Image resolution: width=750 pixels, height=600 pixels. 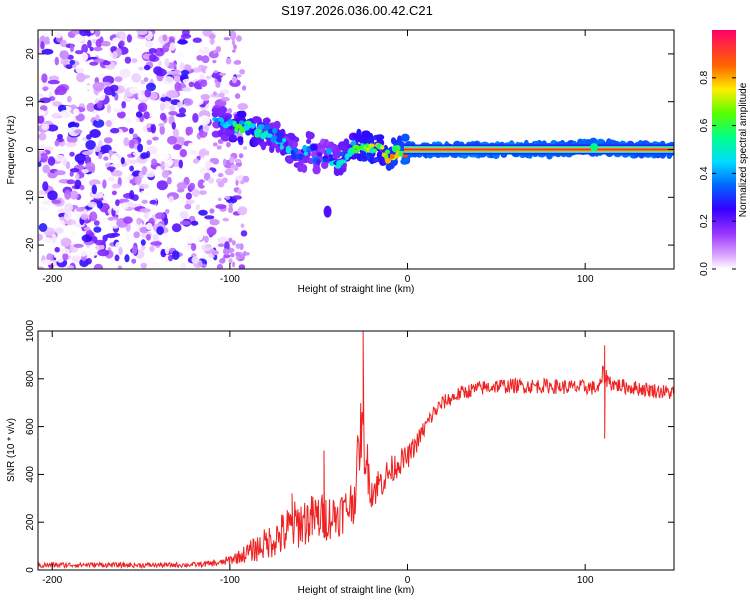 I want to click on spectrogram-x-label: Height of straight line (km), so click(x=356, y=289).